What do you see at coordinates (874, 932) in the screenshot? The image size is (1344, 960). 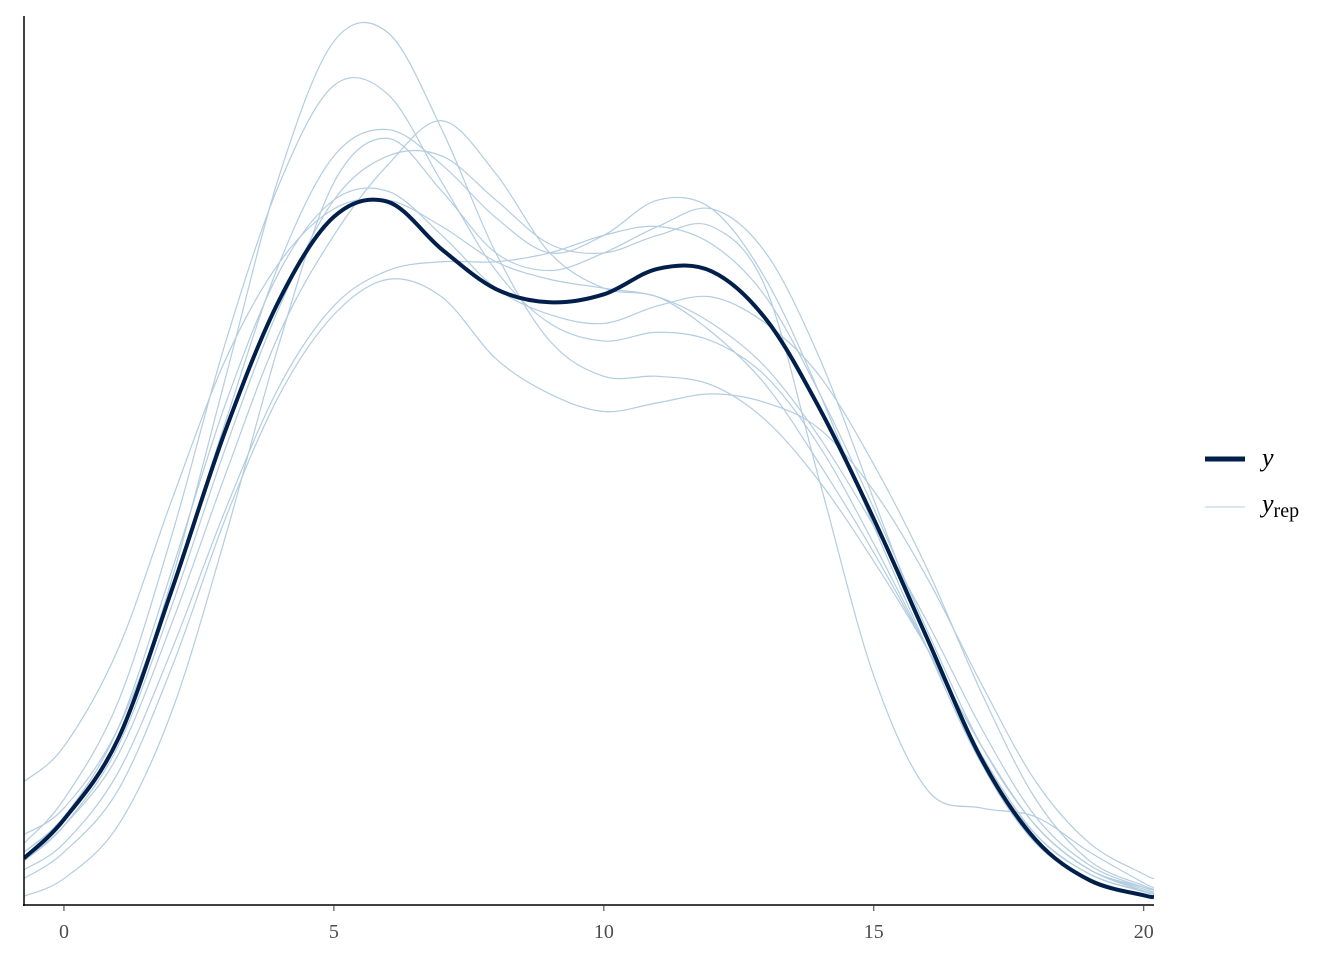 I see `x-tick-label: 15` at bounding box center [874, 932].